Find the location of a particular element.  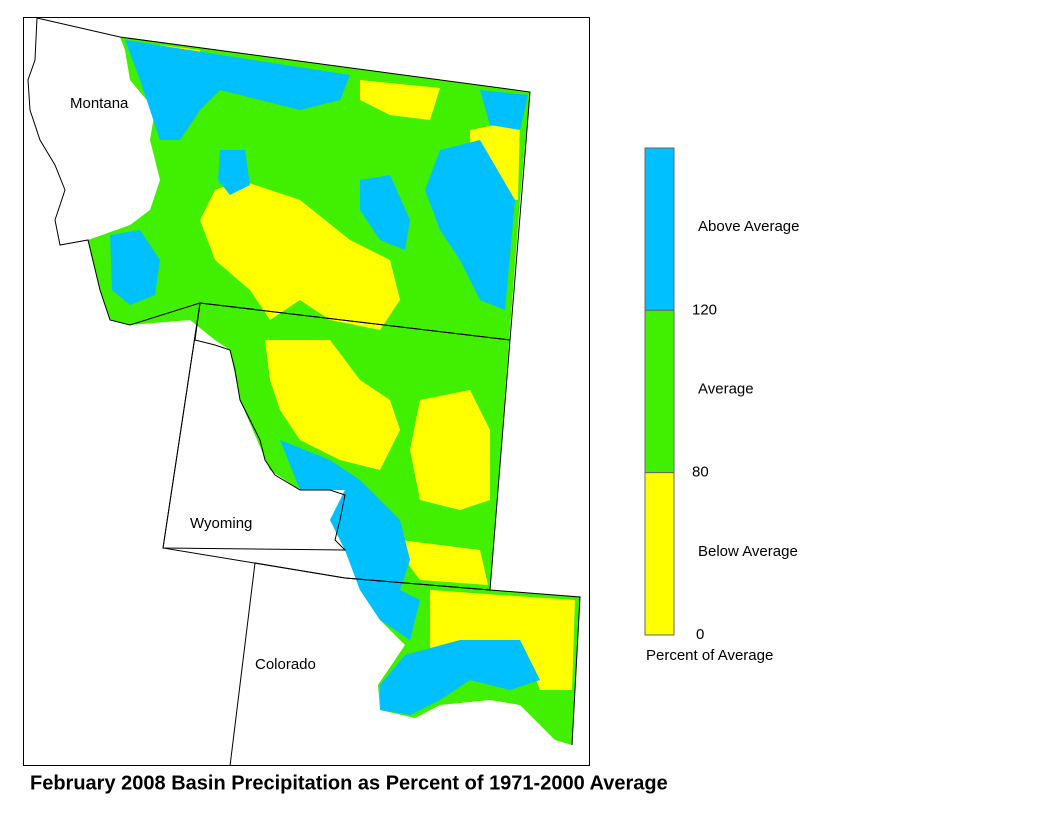

legend-label: Average is located at coordinates (726, 388).